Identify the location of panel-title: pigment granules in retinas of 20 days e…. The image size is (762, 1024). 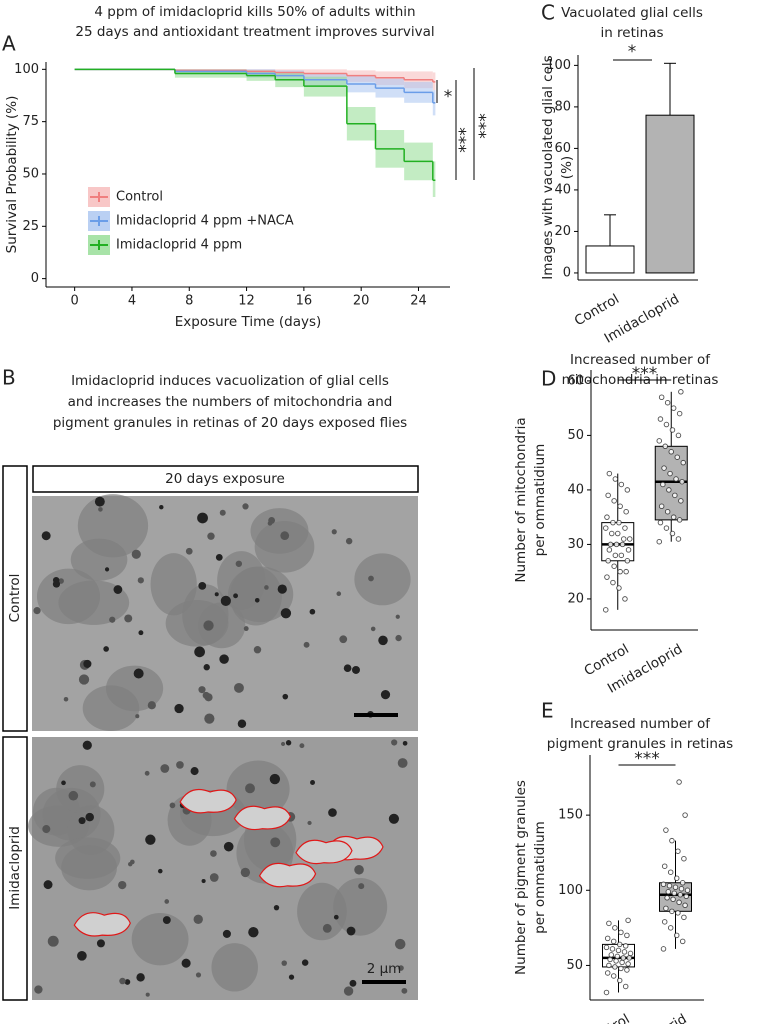
(230, 423).